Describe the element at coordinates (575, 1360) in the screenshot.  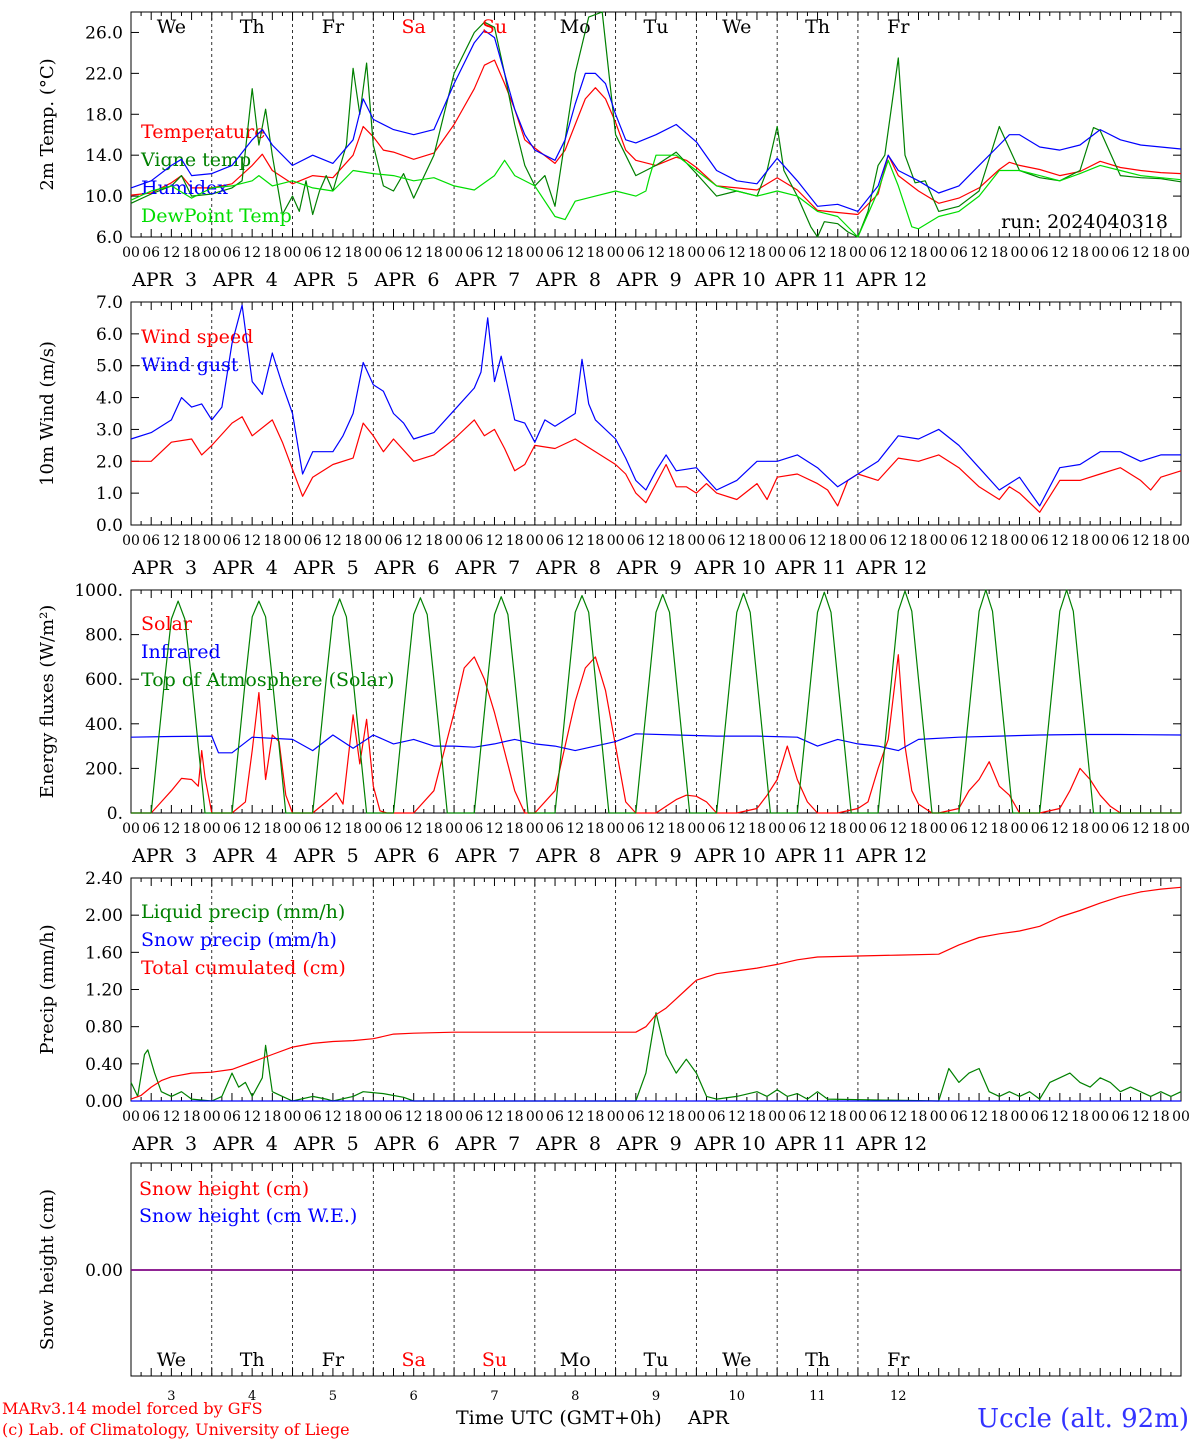
I see `weekday-label: Mo` at that location.